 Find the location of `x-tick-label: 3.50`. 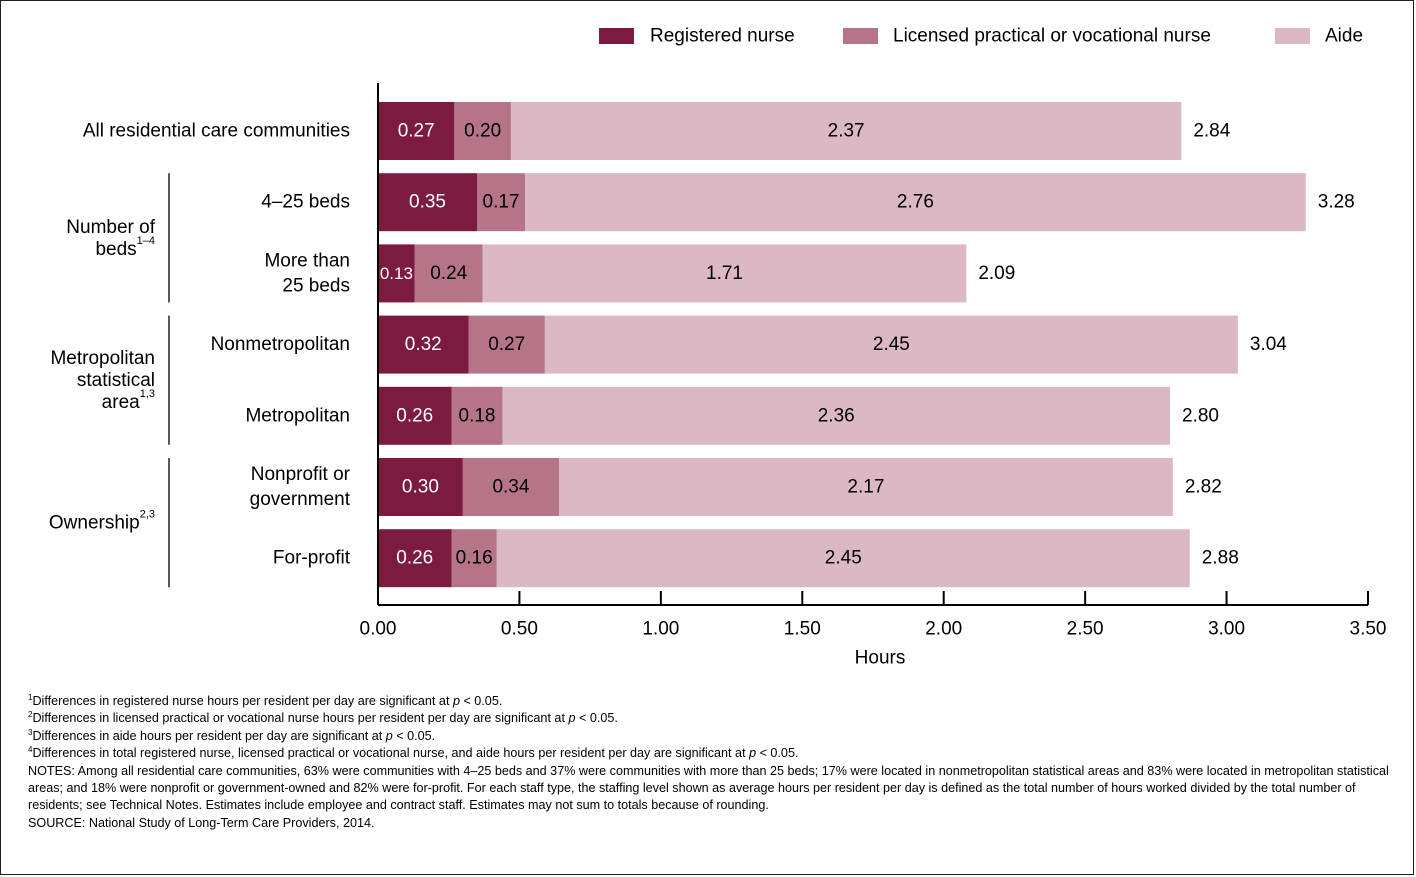

x-tick-label: 3.50 is located at coordinates (1368, 629).